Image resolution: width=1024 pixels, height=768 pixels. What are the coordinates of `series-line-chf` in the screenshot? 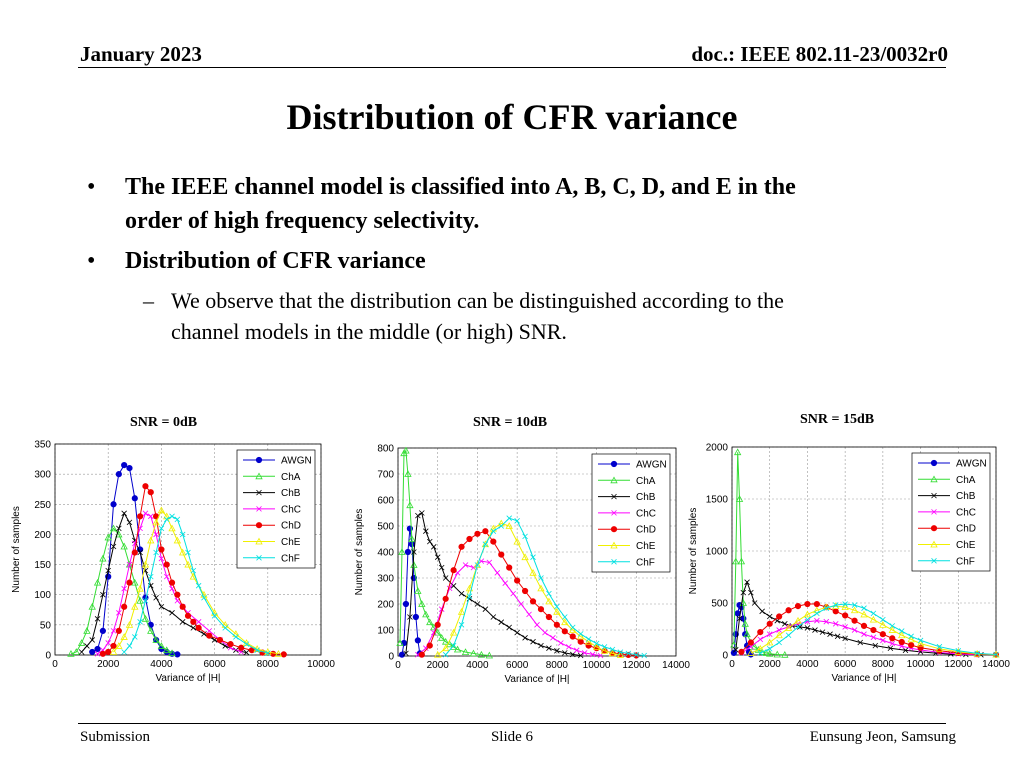 It's located at (195, 584).